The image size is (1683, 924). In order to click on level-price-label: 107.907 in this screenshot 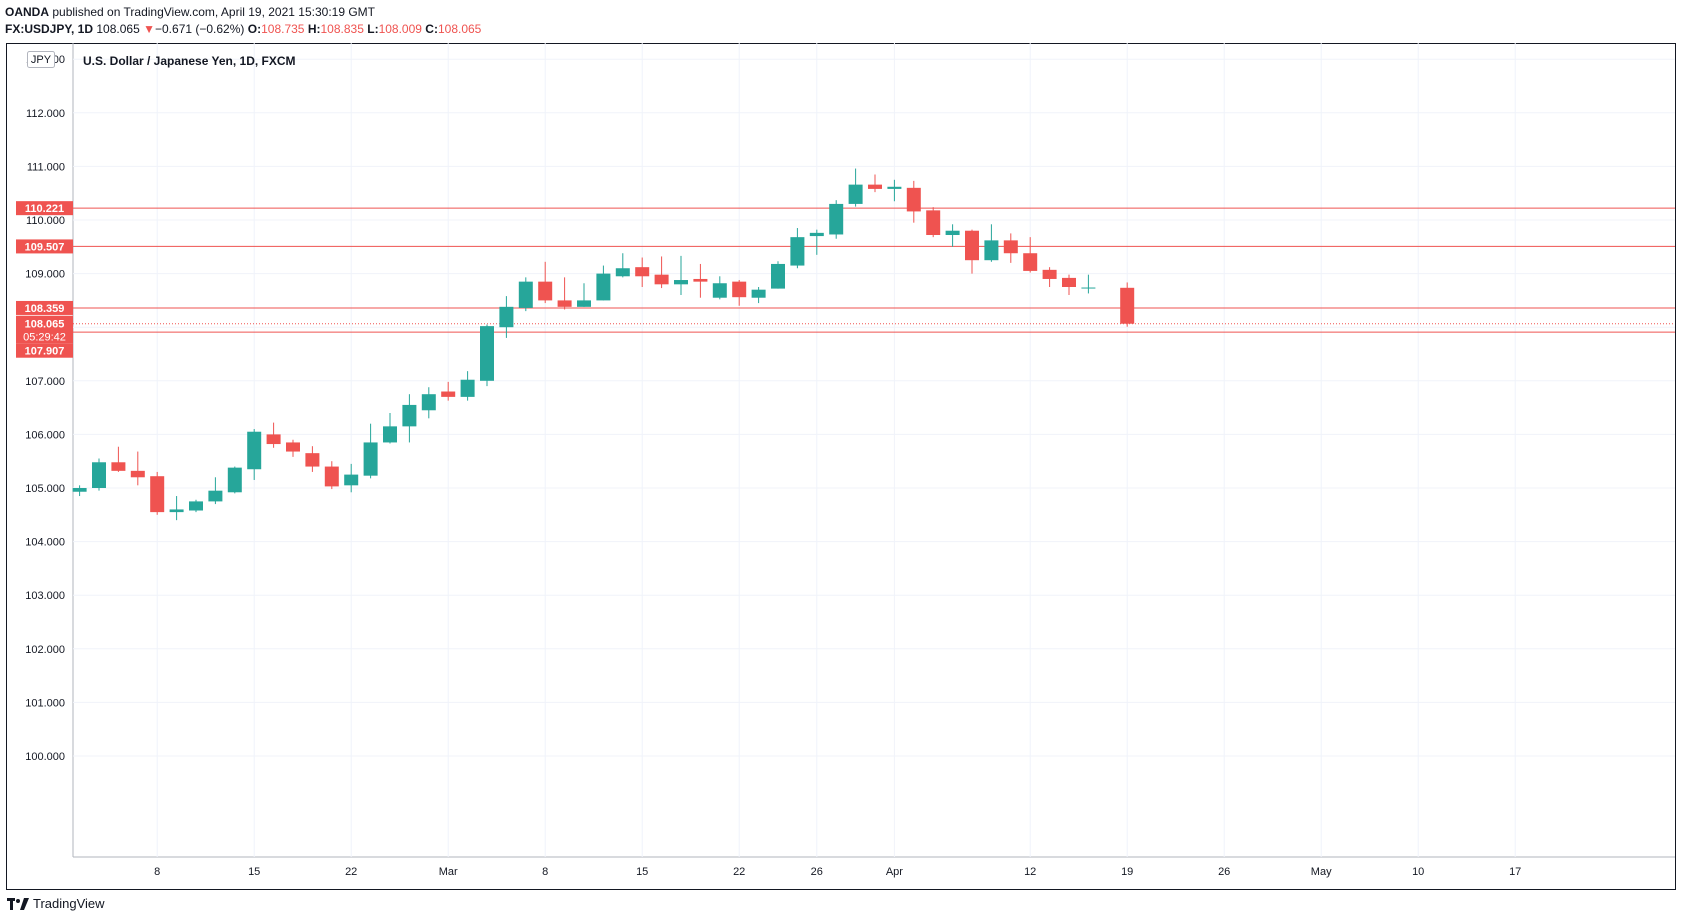, I will do `click(45, 352)`.